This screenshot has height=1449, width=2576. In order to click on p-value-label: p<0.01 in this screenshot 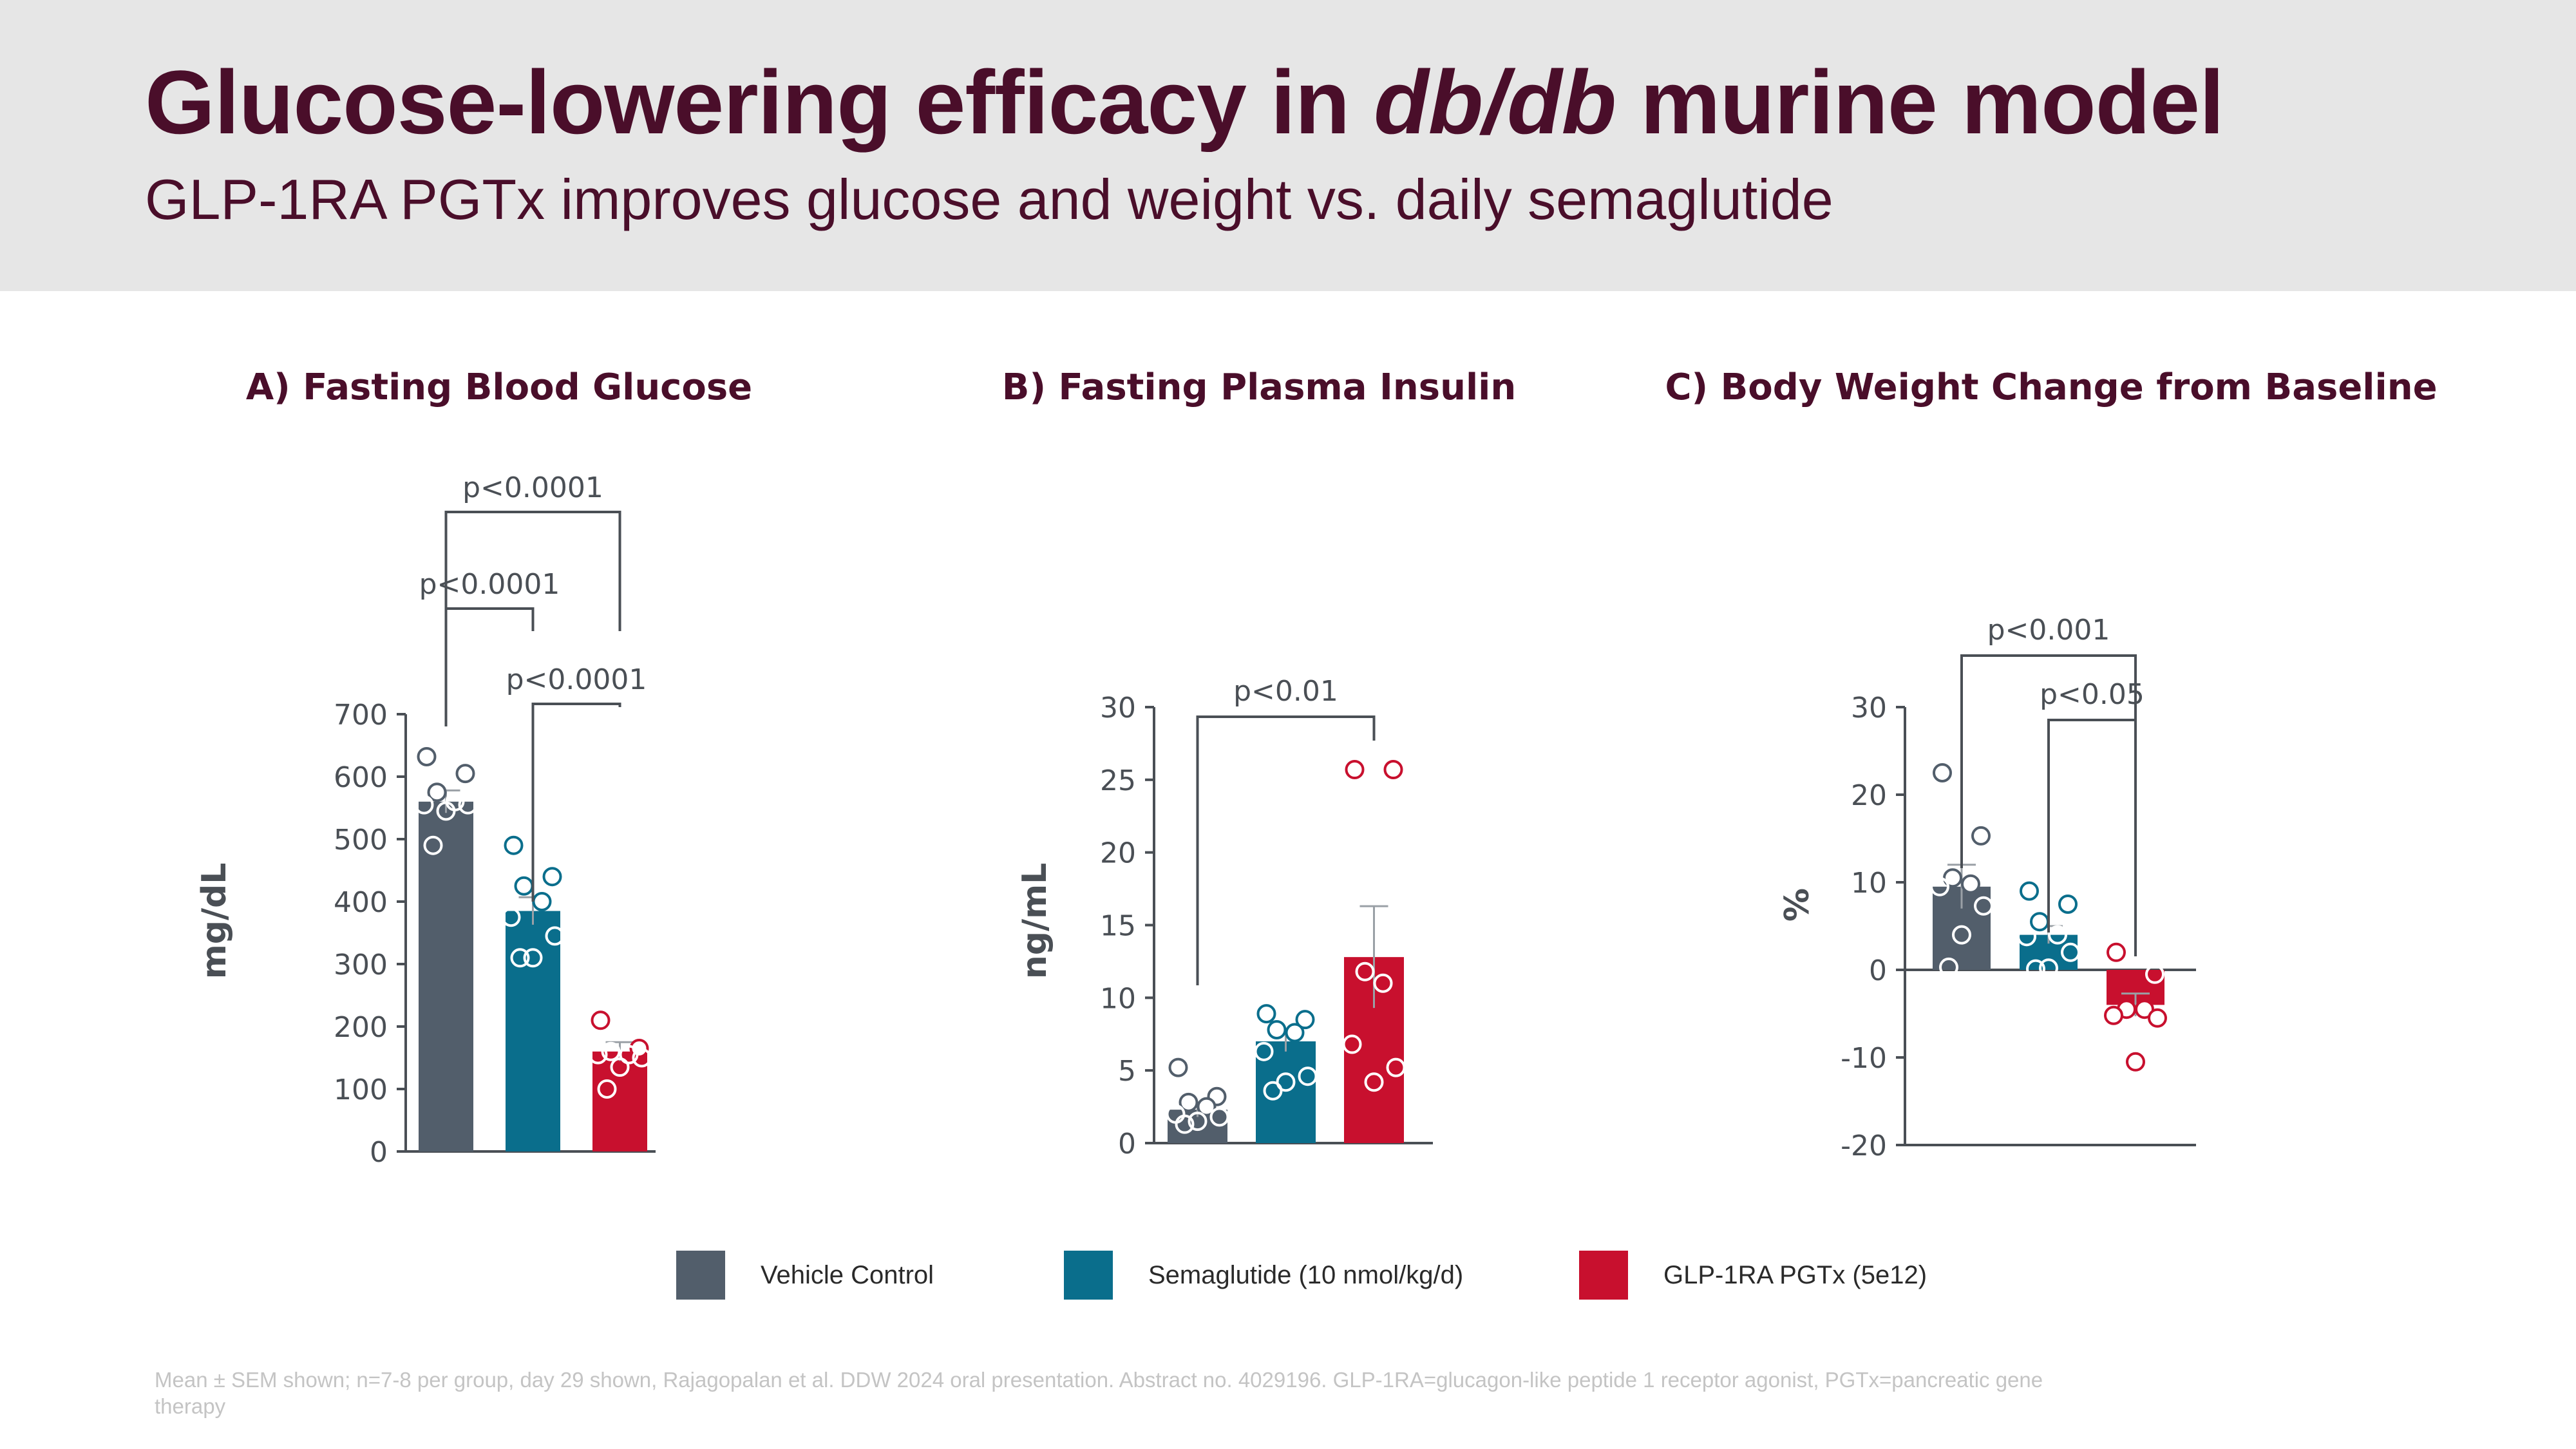, I will do `click(1286, 691)`.